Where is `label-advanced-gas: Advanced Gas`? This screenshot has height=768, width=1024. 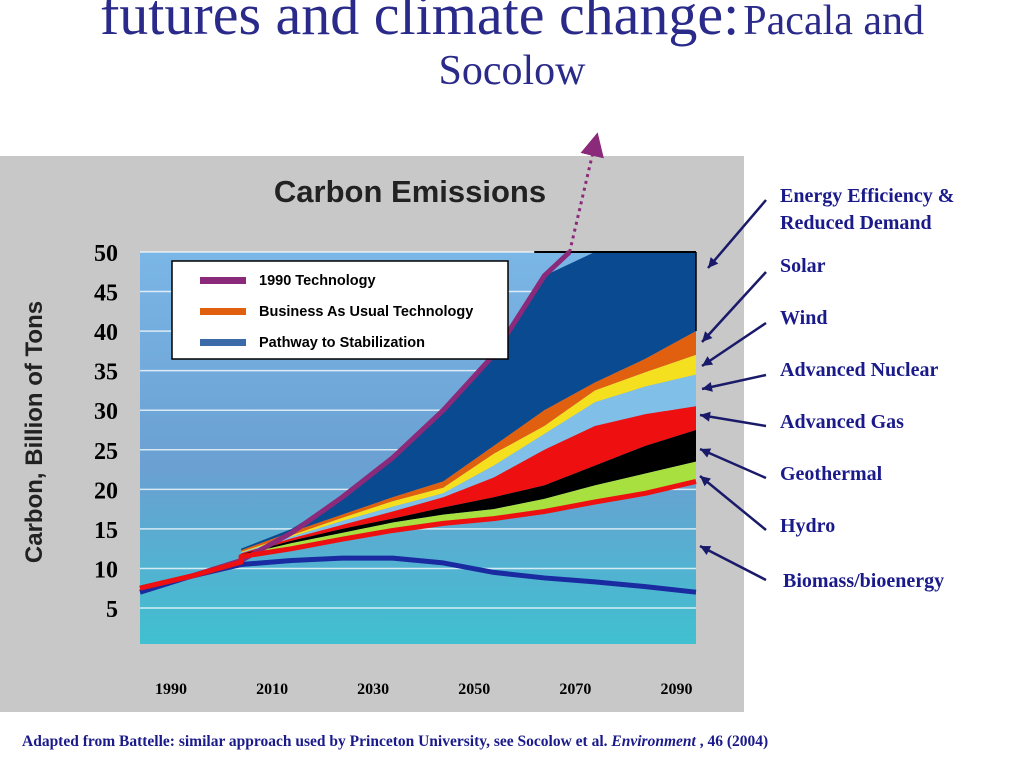 label-advanced-gas: Advanced Gas is located at coordinates (842, 422).